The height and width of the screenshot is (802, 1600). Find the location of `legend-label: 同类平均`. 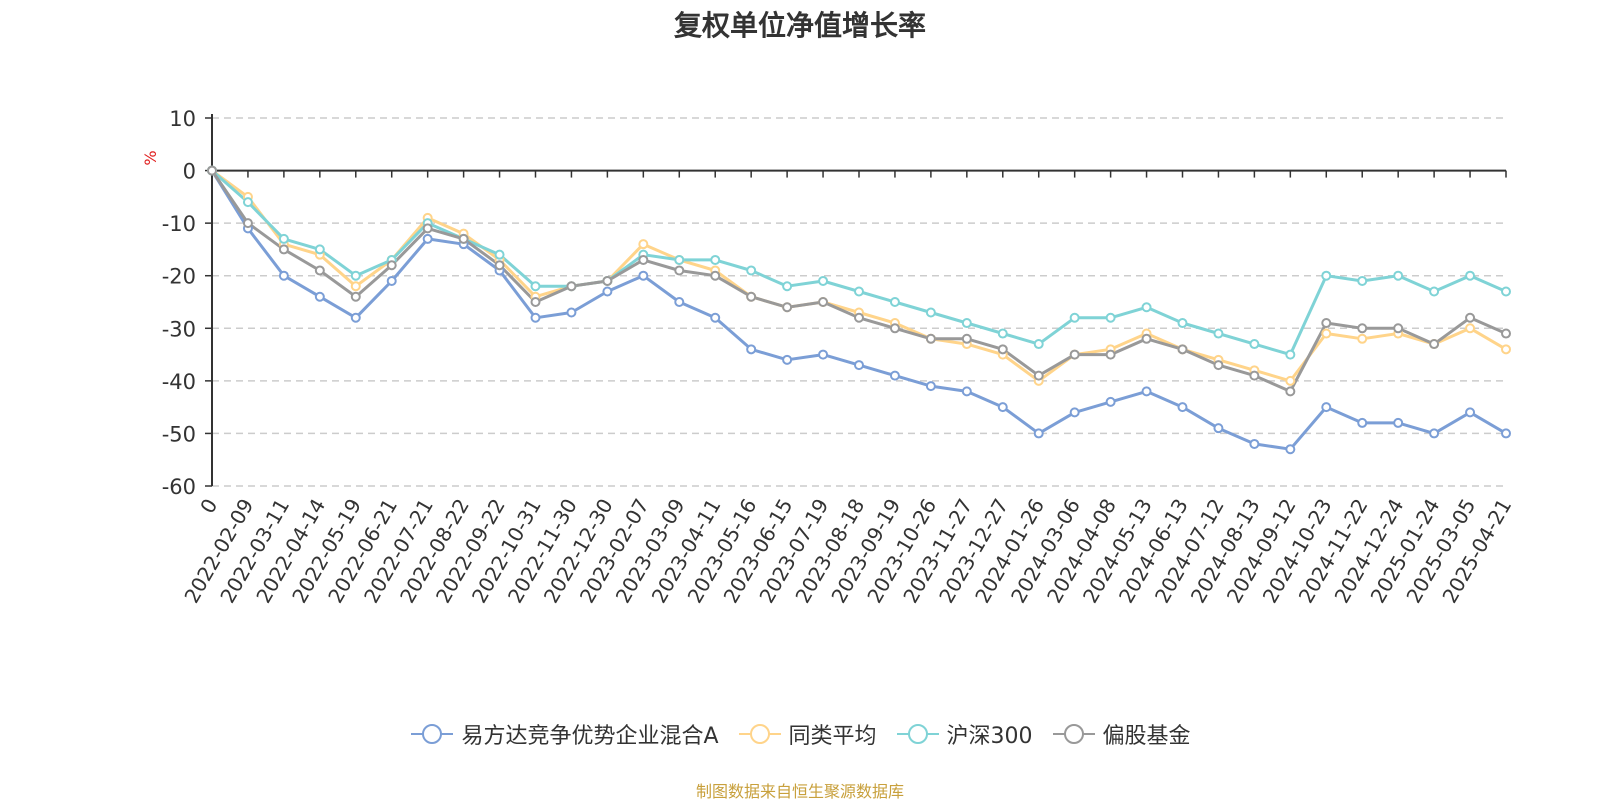

legend-label: 同类平均 is located at coordinates (832, 736).